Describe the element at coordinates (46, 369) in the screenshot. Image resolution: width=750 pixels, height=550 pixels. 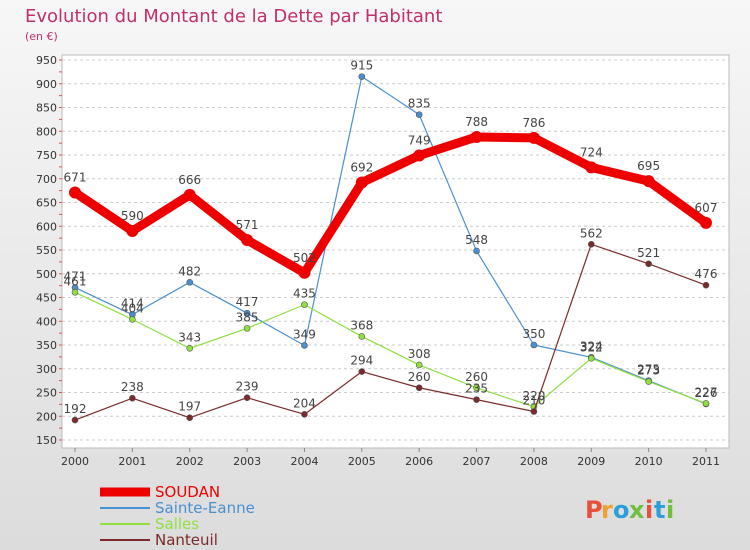
I see `y-tick-label: 300` at that location.